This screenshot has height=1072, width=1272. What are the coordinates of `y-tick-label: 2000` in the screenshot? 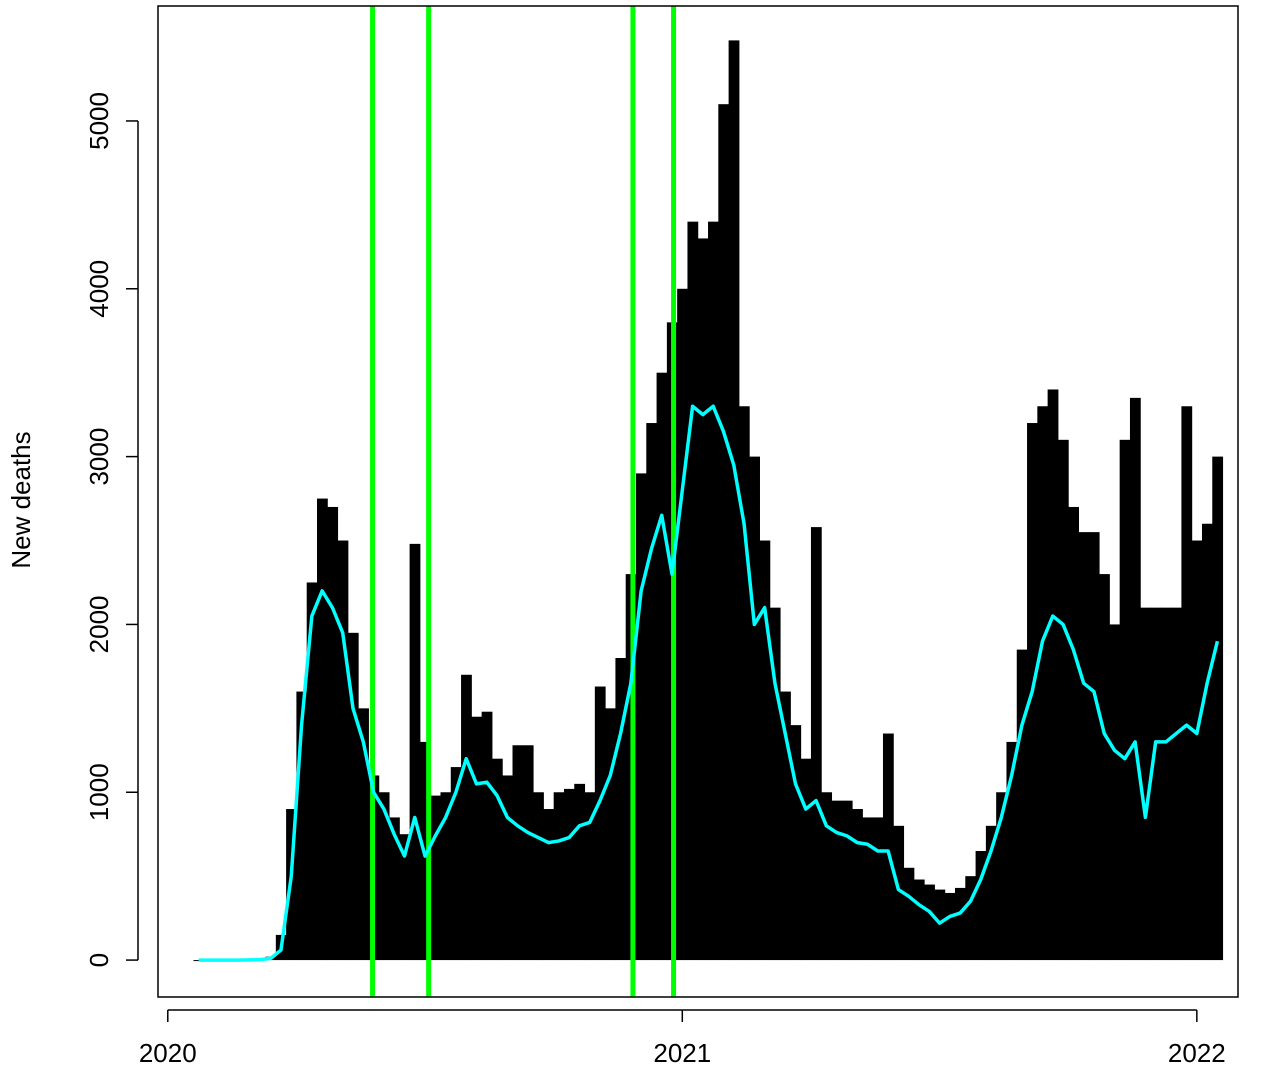 It's located at (99, 625).